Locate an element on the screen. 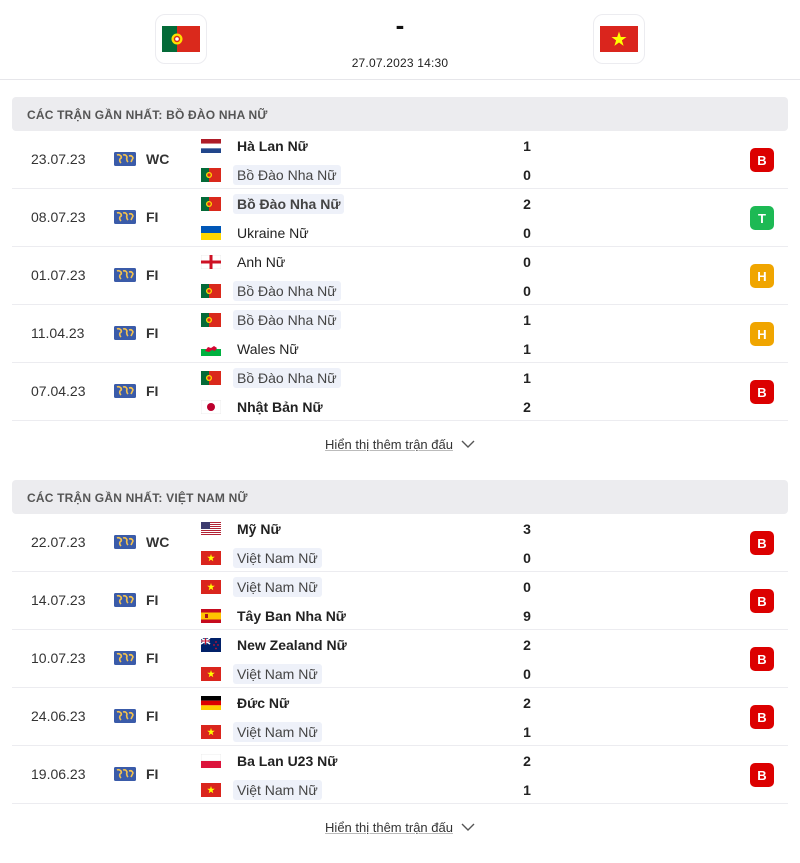 This screenshot has height=863, width=800. home-team: New Zealand Nữ is located at coordinates (276, 645).